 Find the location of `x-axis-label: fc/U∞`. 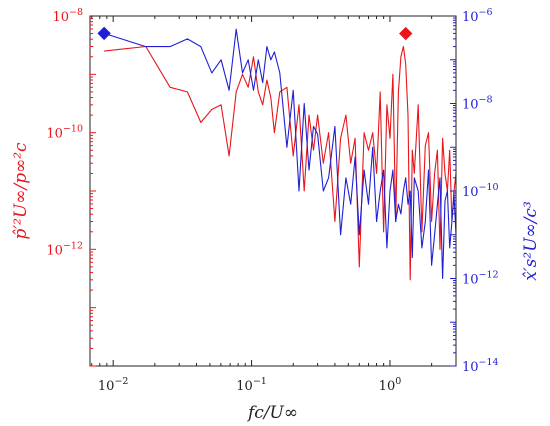

x-axis-label: fc/U∞ is located at coordinates (272, 413).